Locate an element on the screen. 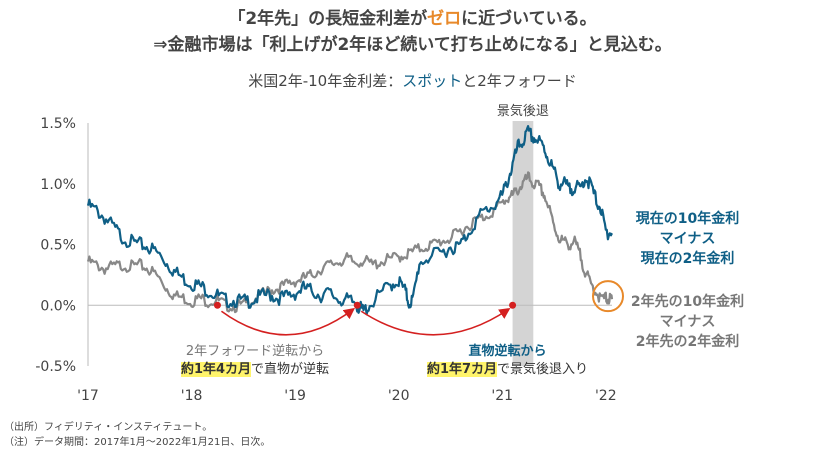  x-tick-label: '22 is located at coordinates (606, 396).